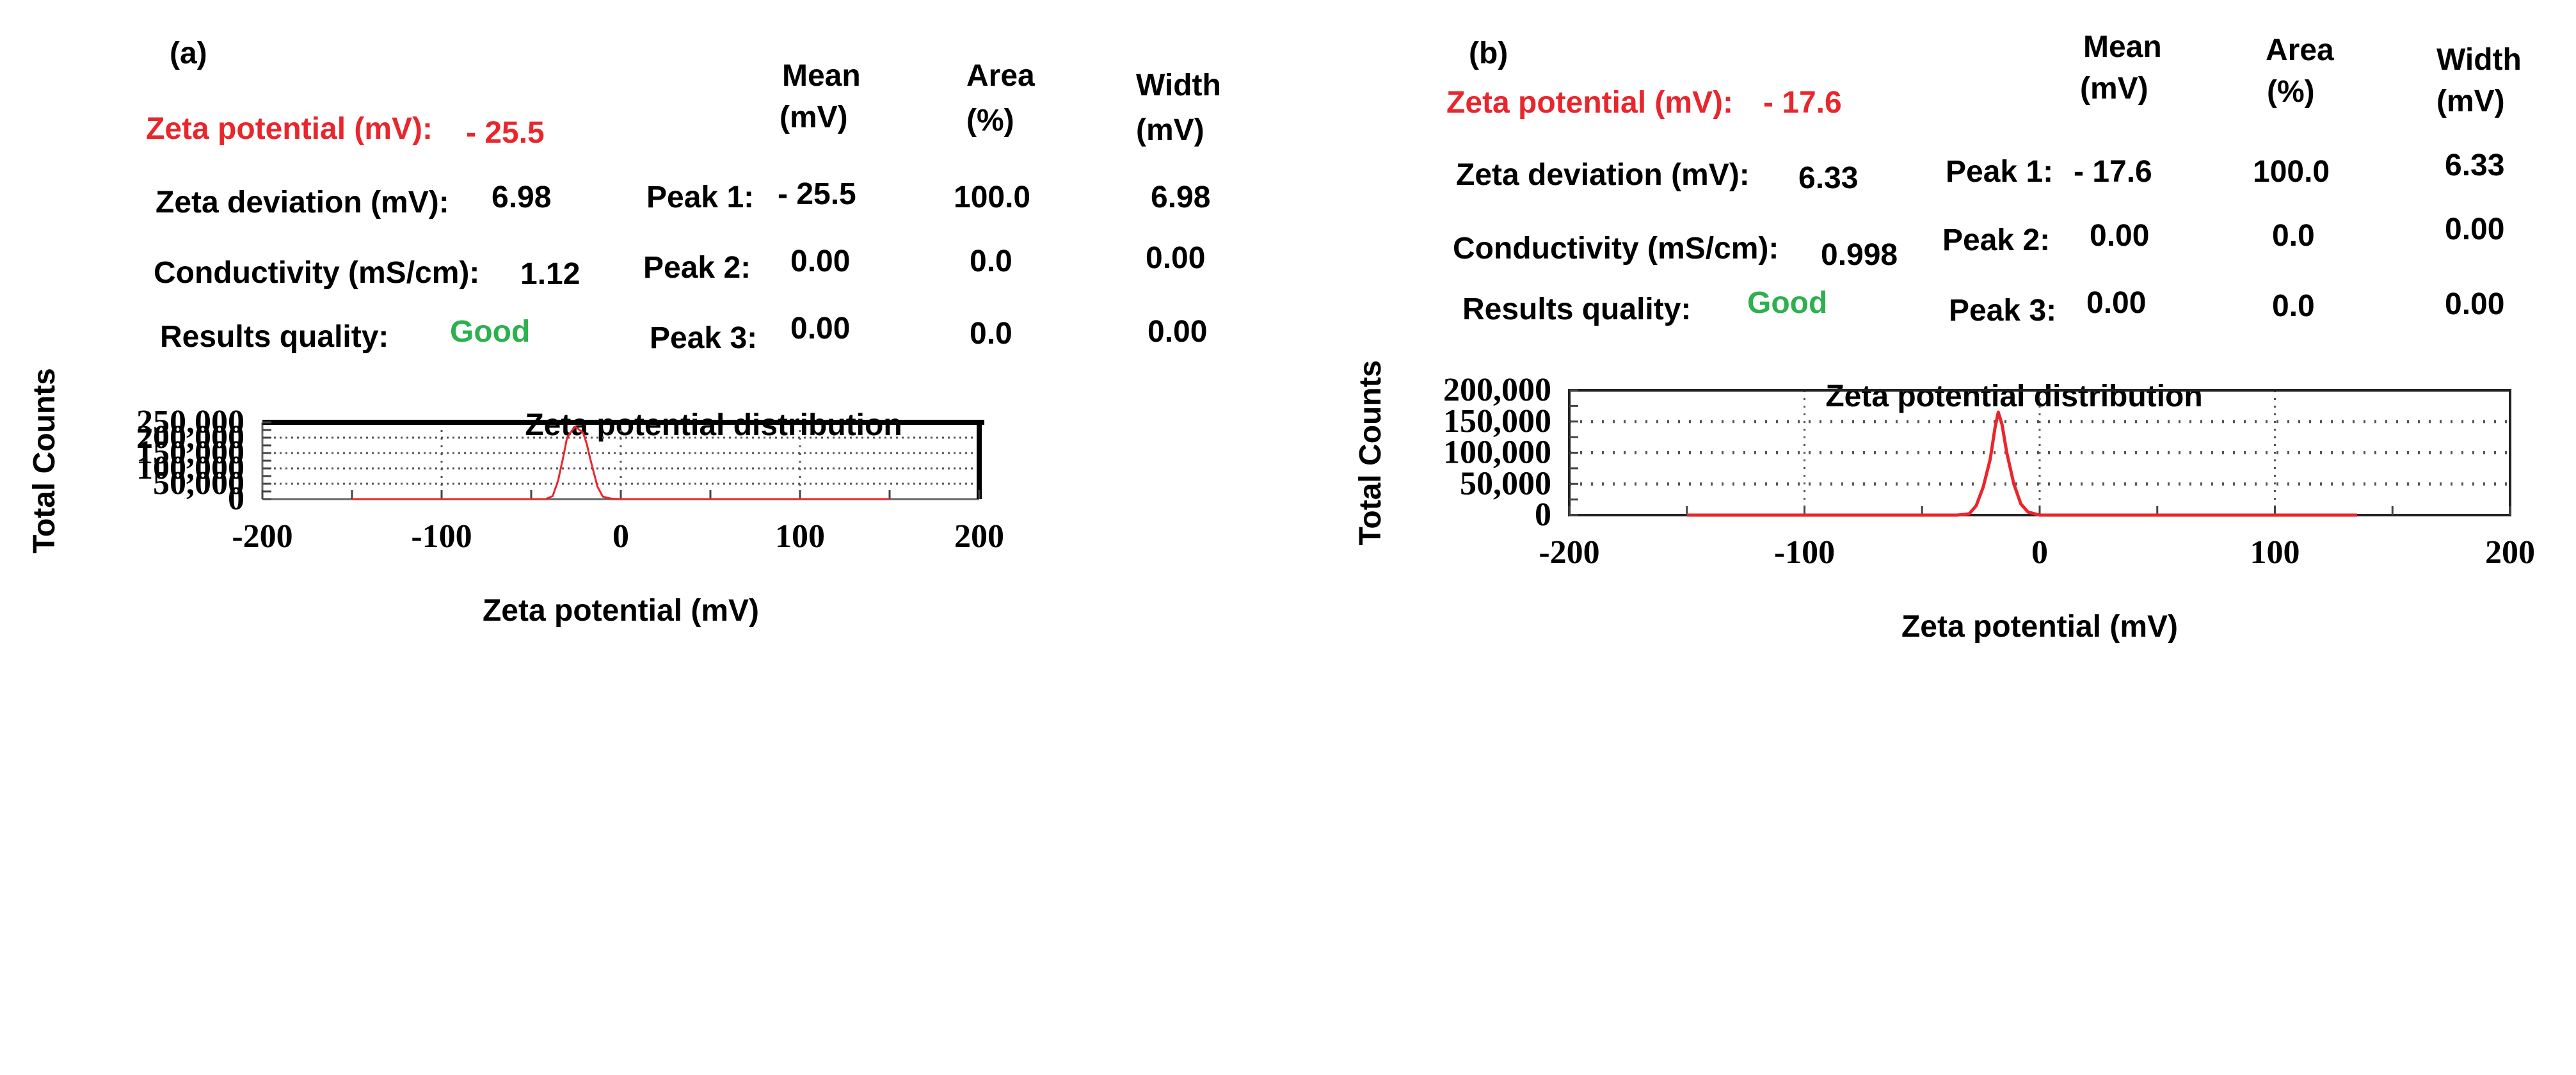  What do you see at coordinates (1488, 53) in the screenshot?
I see `panel-label: (b)` at bounding box center [1488, 53].